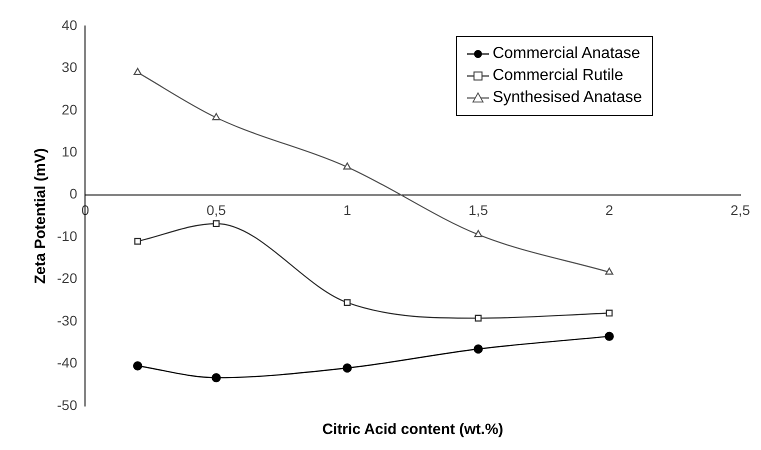 This screenshot has width=761, height=450. Describe the element at coordinates (41, 216) in the screenshot. I see `y-axis-title: Zeta Potential (mV)` at that location.